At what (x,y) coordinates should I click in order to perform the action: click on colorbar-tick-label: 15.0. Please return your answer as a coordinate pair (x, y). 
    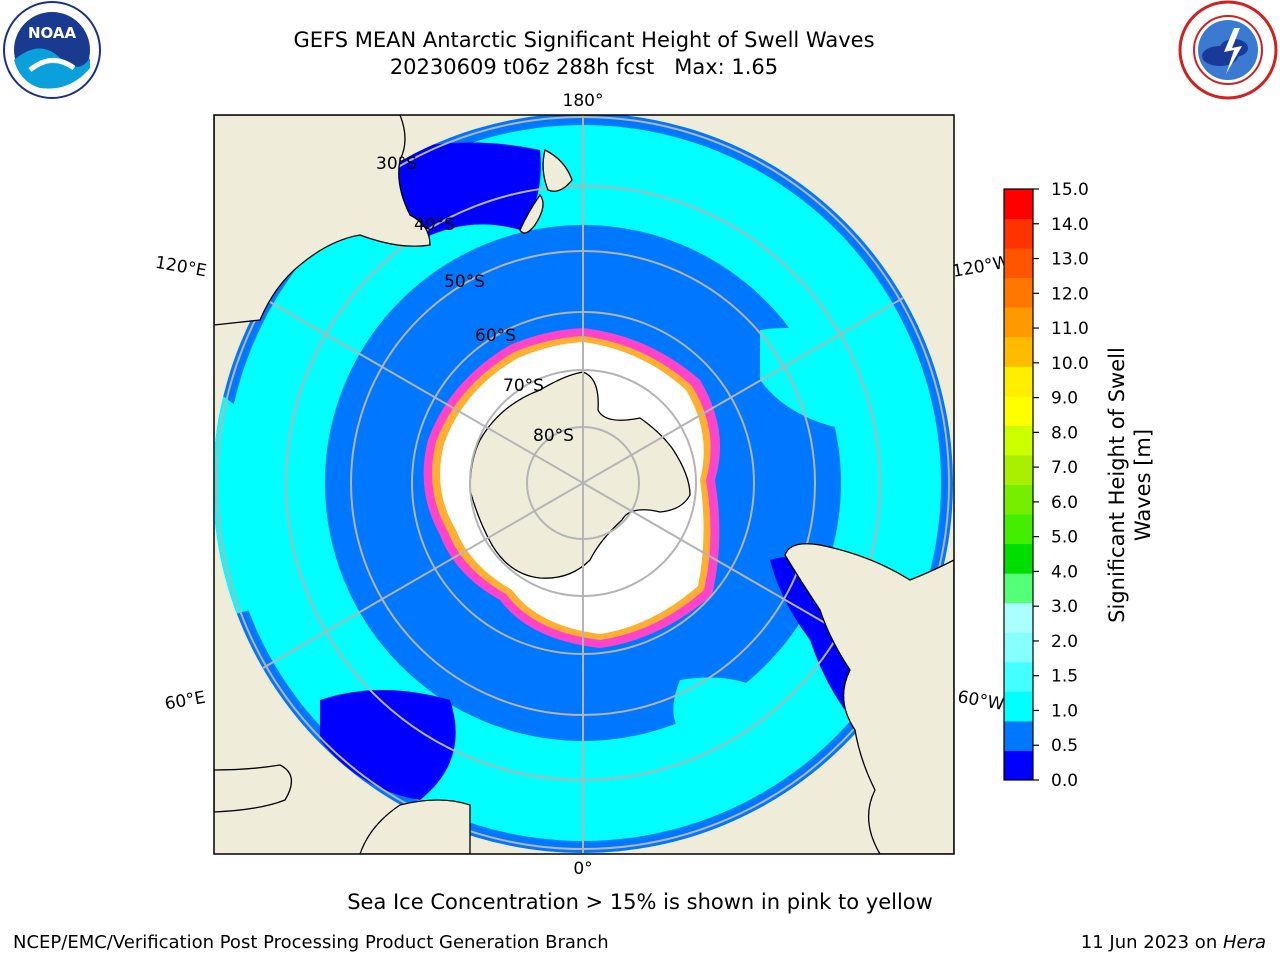
    Looking at the image, I should click on (1070, 190).